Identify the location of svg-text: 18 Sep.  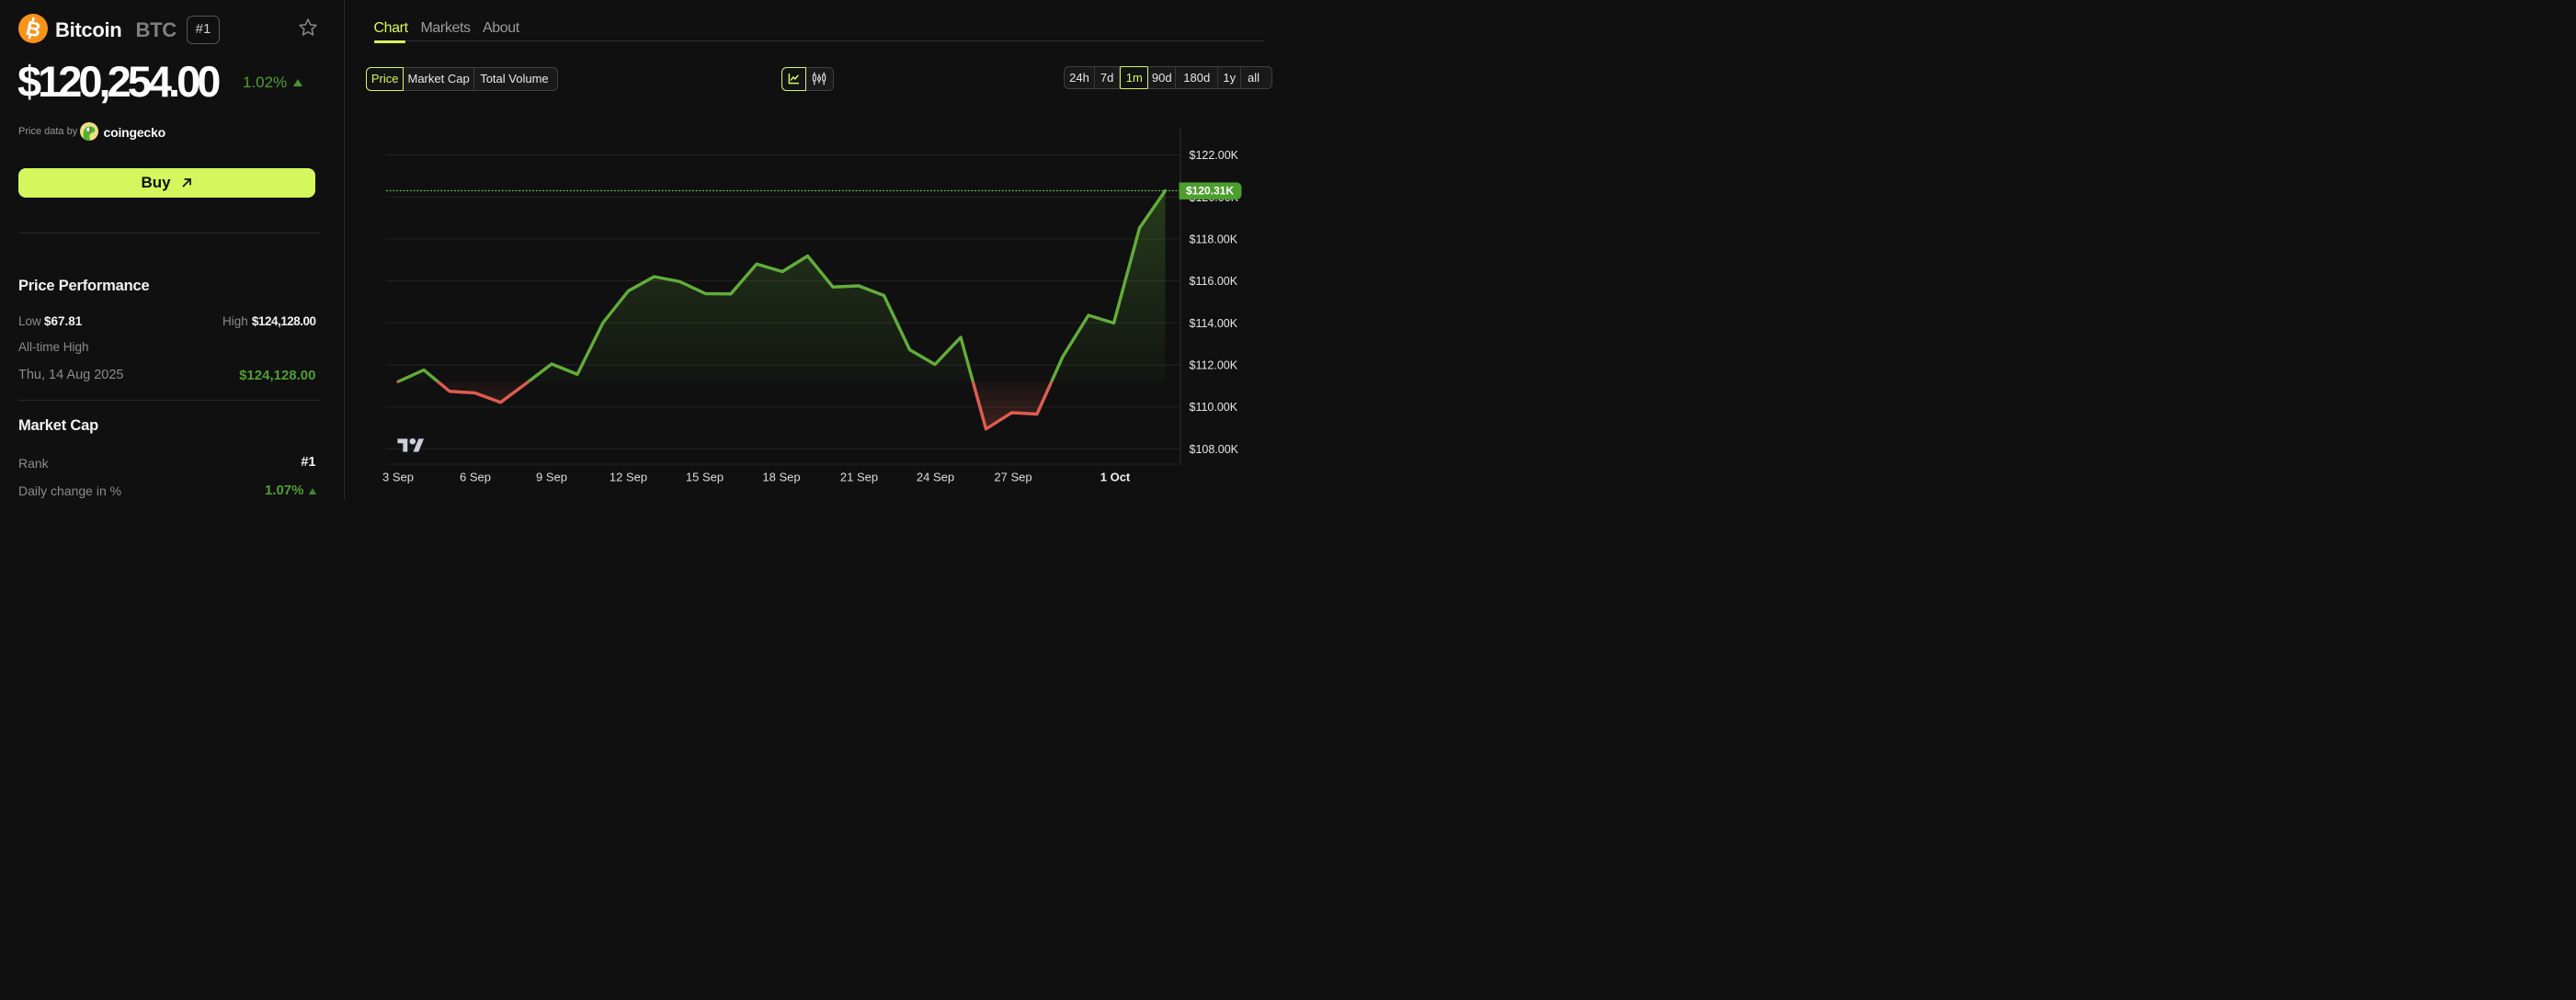
(781, 477).